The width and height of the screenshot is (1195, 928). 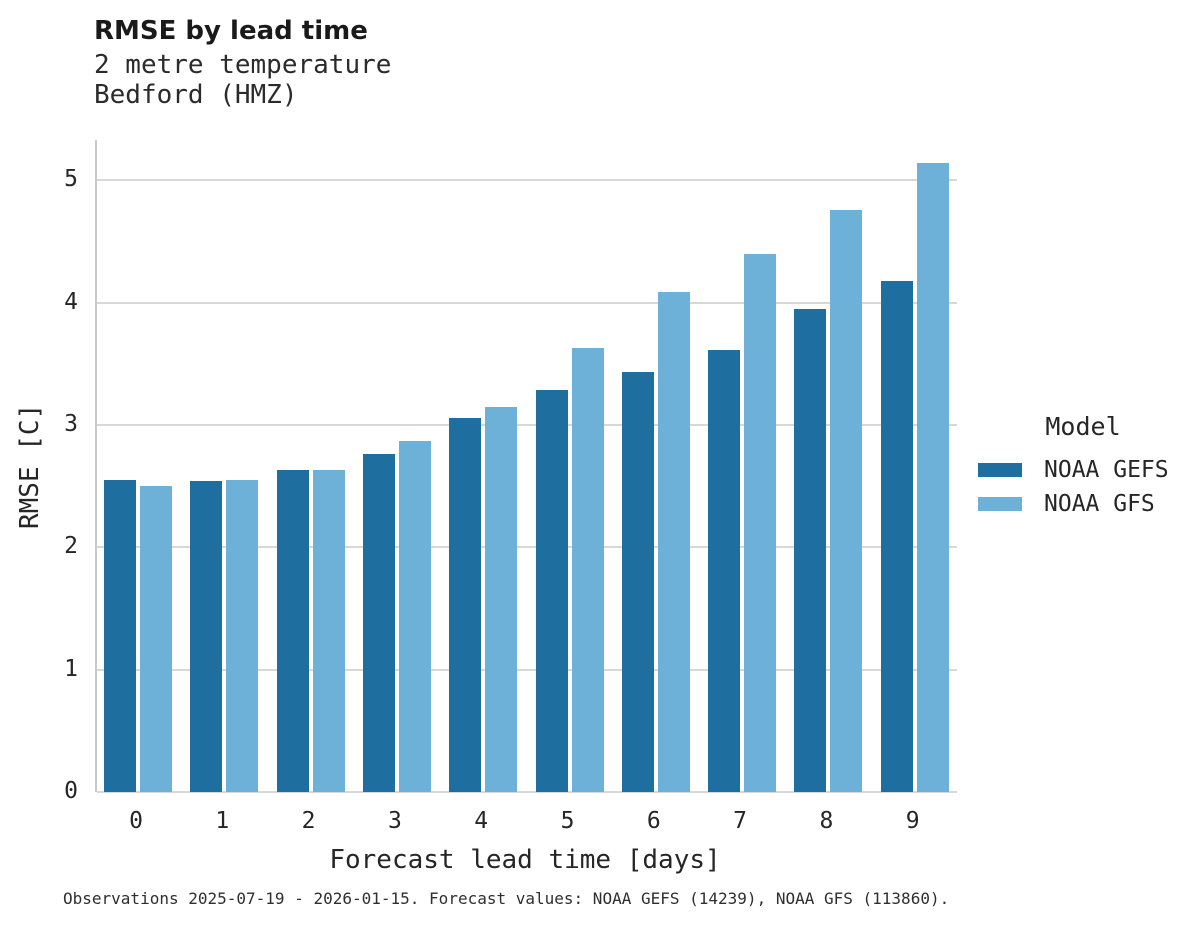 What do you see at coordinates (912, 821) in the screenshot?
I see `x-tick-label-9: 9` at bounding box center [912, 821].